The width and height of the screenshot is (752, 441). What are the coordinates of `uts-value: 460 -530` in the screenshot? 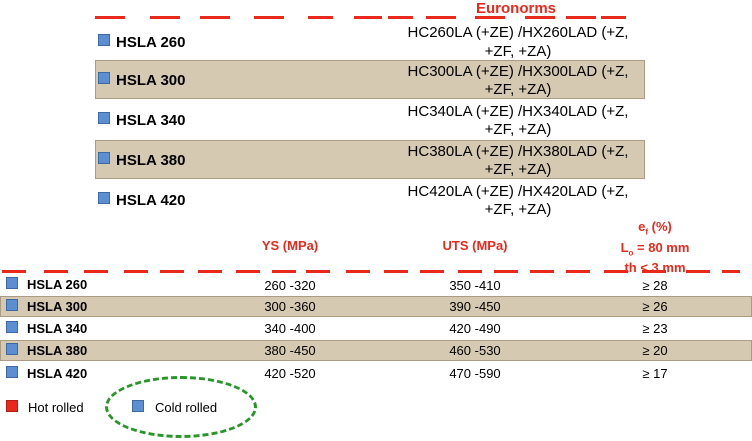 It's located at (475, 350).